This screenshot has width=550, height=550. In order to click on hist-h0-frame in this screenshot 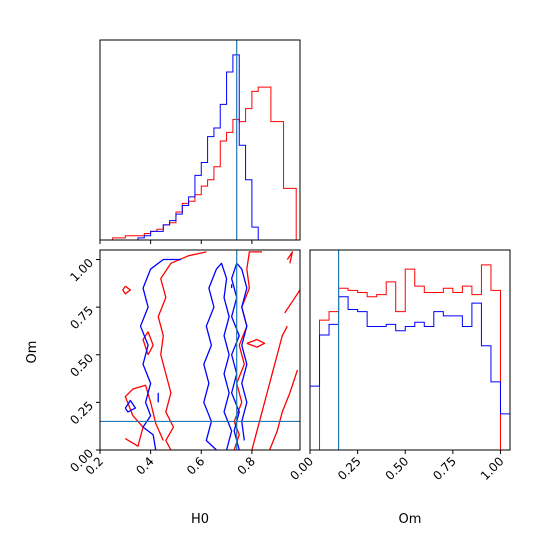, I will do `click(200, 140)`.